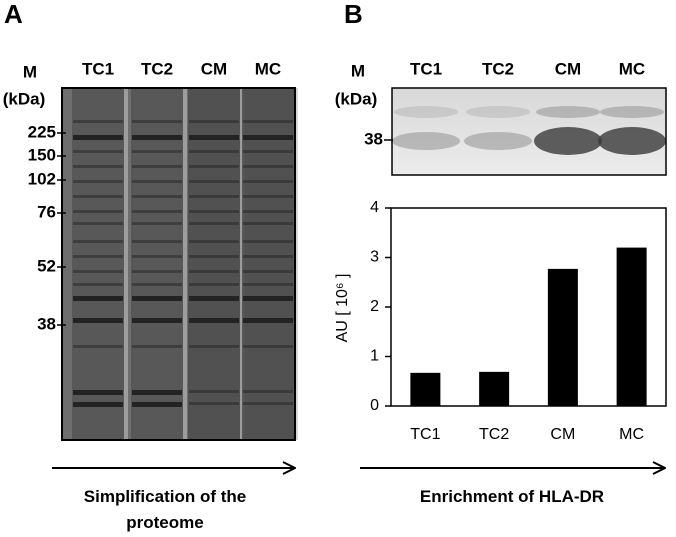  I want to click on marker-label: 150, so click(42, 154).